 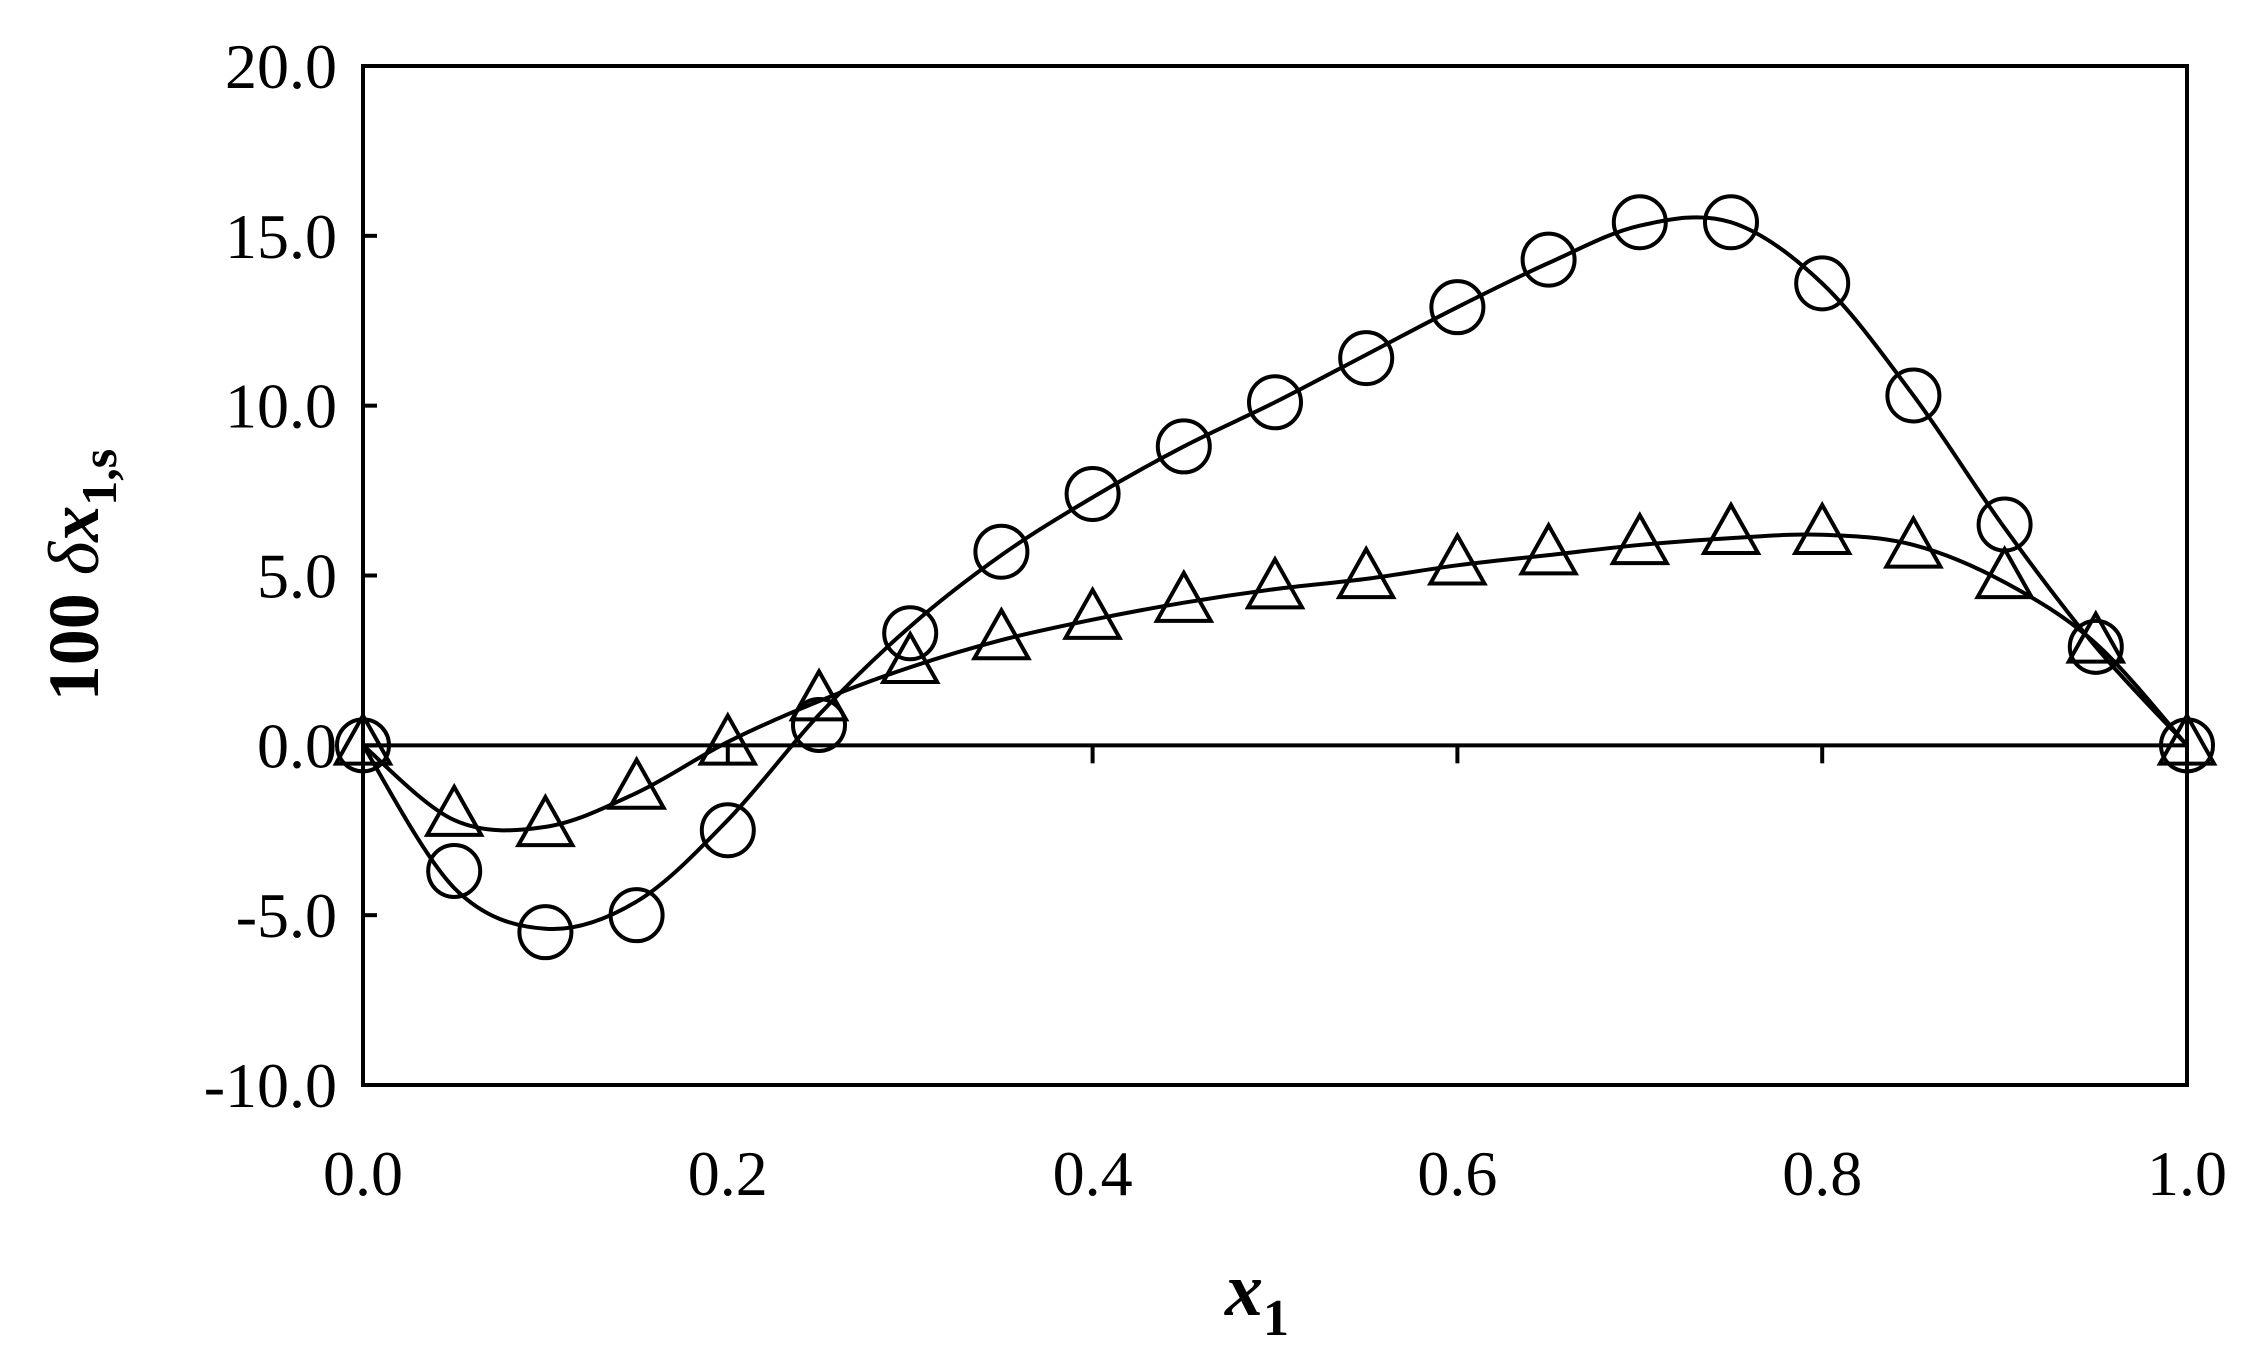 What do you see at coordinates (74, 524) in the screenshot?
I see `y-axis-title-var: x` at bounding box center [74, 524].